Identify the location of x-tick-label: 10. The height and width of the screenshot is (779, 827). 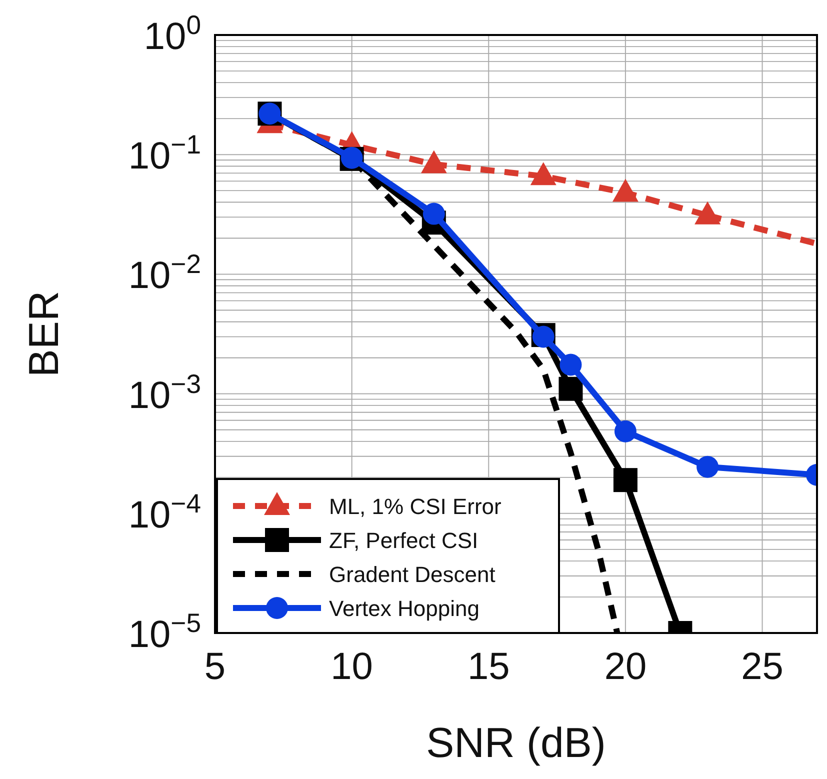
(351, 667).